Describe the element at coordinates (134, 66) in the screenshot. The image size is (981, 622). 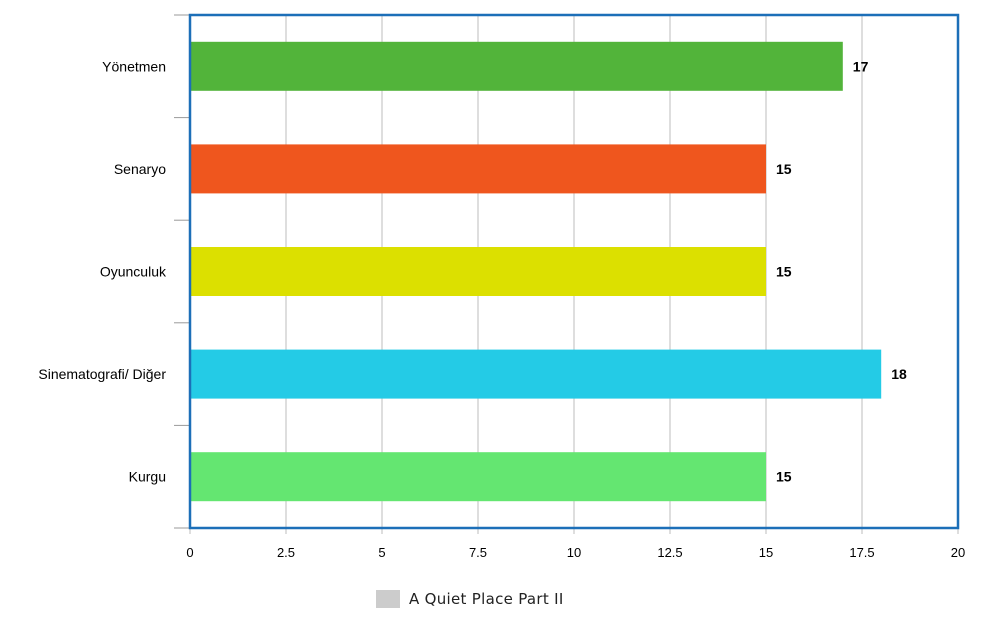
I see `category-label: Yönetmen` at that location.